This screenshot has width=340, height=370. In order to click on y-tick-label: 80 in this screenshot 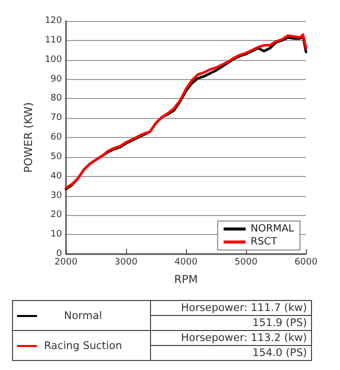, I will do `click(56, 99)`.